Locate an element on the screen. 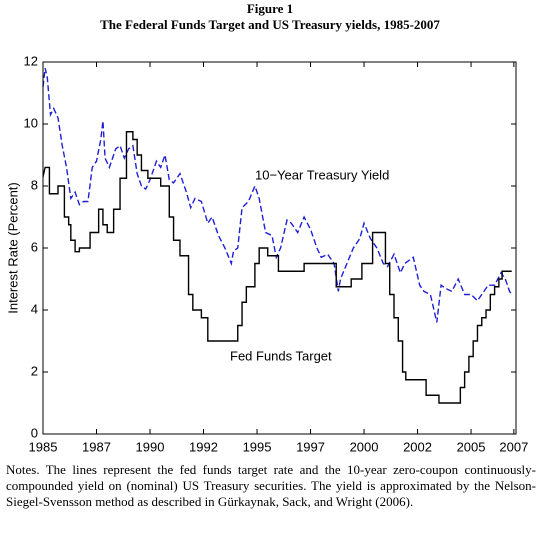  y-tick-label: 8 is located at coordinates (34, 184).